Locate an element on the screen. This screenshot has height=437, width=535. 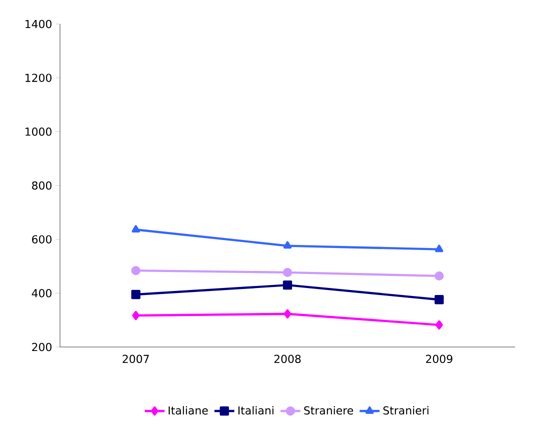
x-tick-label: 2008 is located at coordinates (287, 359).